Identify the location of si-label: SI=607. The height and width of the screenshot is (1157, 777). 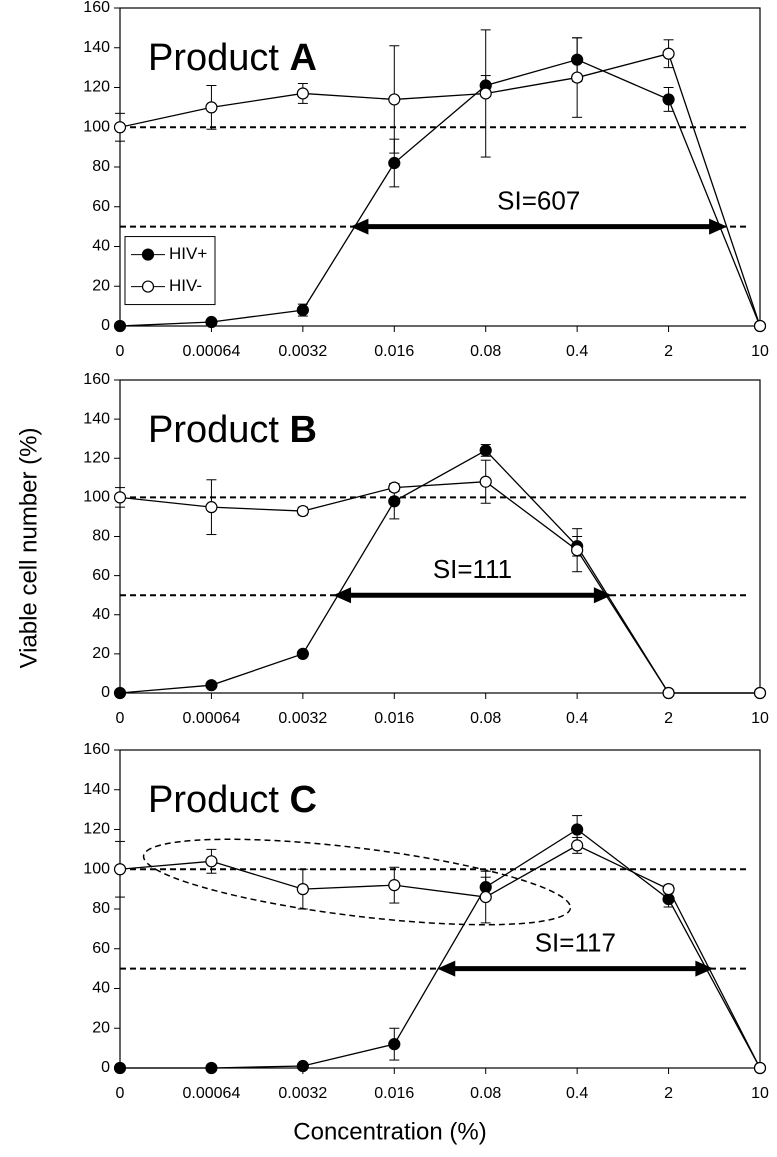
(538, 201).